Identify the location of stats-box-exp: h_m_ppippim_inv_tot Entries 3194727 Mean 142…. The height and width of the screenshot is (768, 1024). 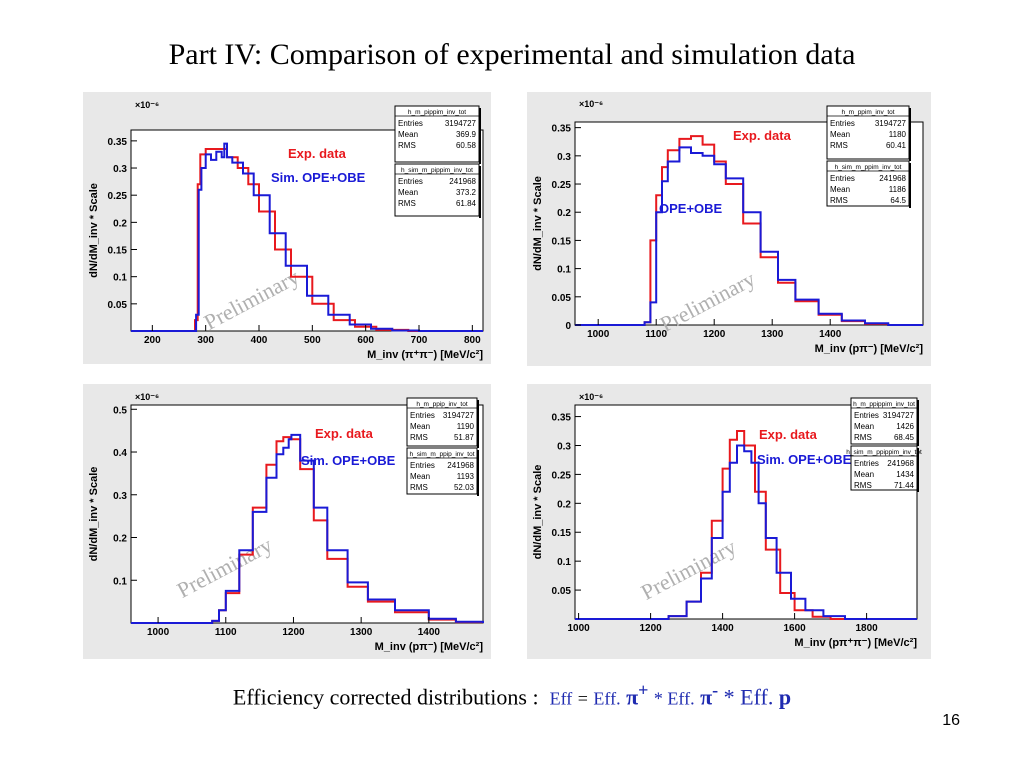
(884, 421).